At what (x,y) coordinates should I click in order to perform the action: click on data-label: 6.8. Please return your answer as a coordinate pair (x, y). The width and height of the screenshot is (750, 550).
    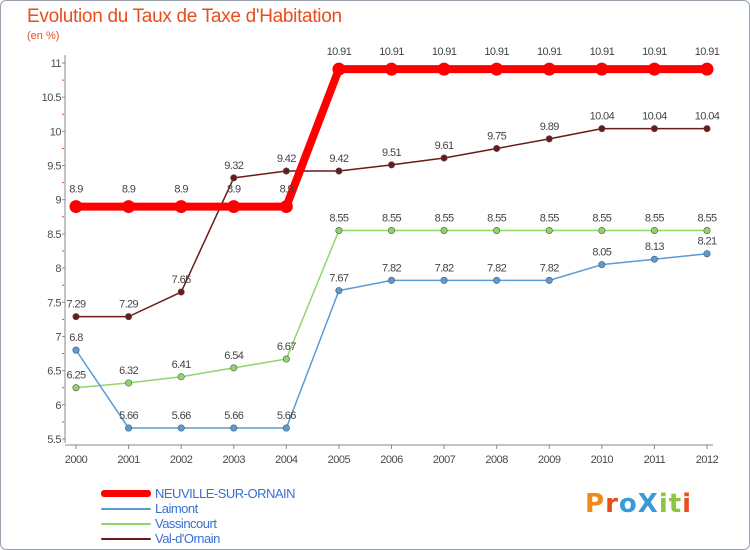
    Looking at the image, I should click on (76, 338).